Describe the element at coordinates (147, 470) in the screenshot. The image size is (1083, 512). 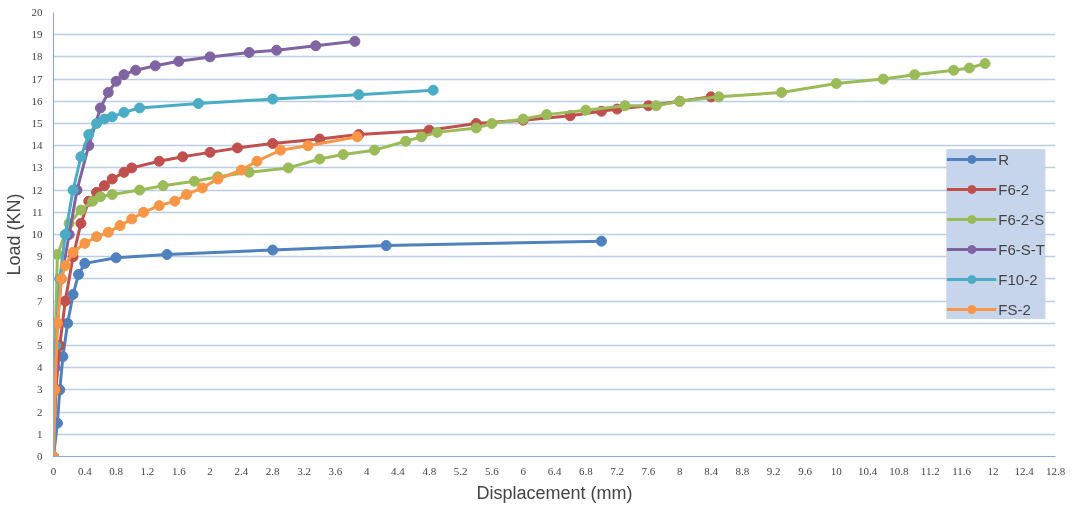
I see `x-tick-label: 1.2` at that location.